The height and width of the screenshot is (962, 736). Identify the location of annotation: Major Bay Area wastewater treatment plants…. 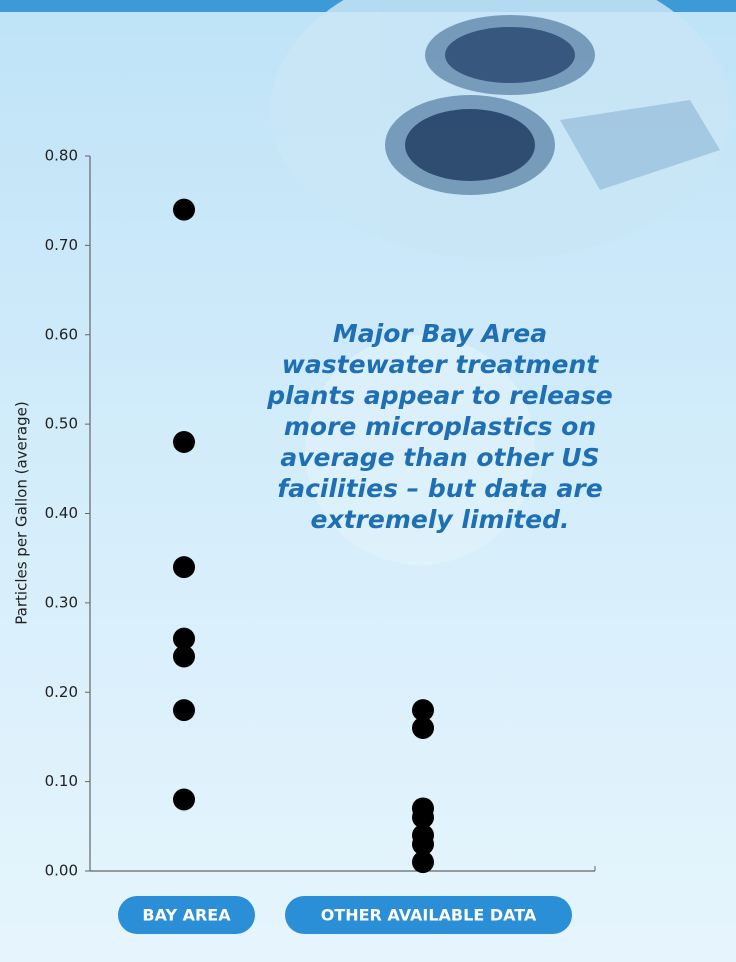
(440, 426).